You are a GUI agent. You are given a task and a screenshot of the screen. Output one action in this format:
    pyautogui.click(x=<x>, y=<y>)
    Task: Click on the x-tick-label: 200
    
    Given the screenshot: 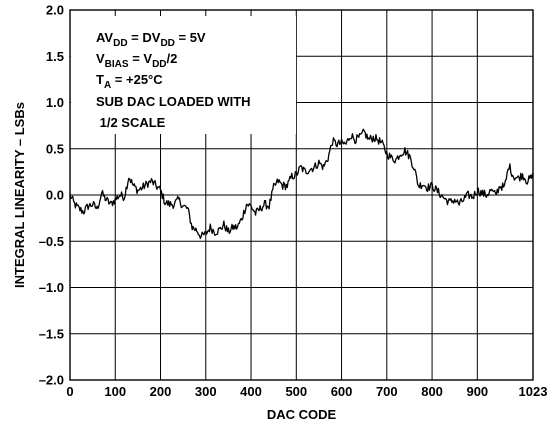 What is the action you would take?
    pyautogui.click(x=161, y=391)
    